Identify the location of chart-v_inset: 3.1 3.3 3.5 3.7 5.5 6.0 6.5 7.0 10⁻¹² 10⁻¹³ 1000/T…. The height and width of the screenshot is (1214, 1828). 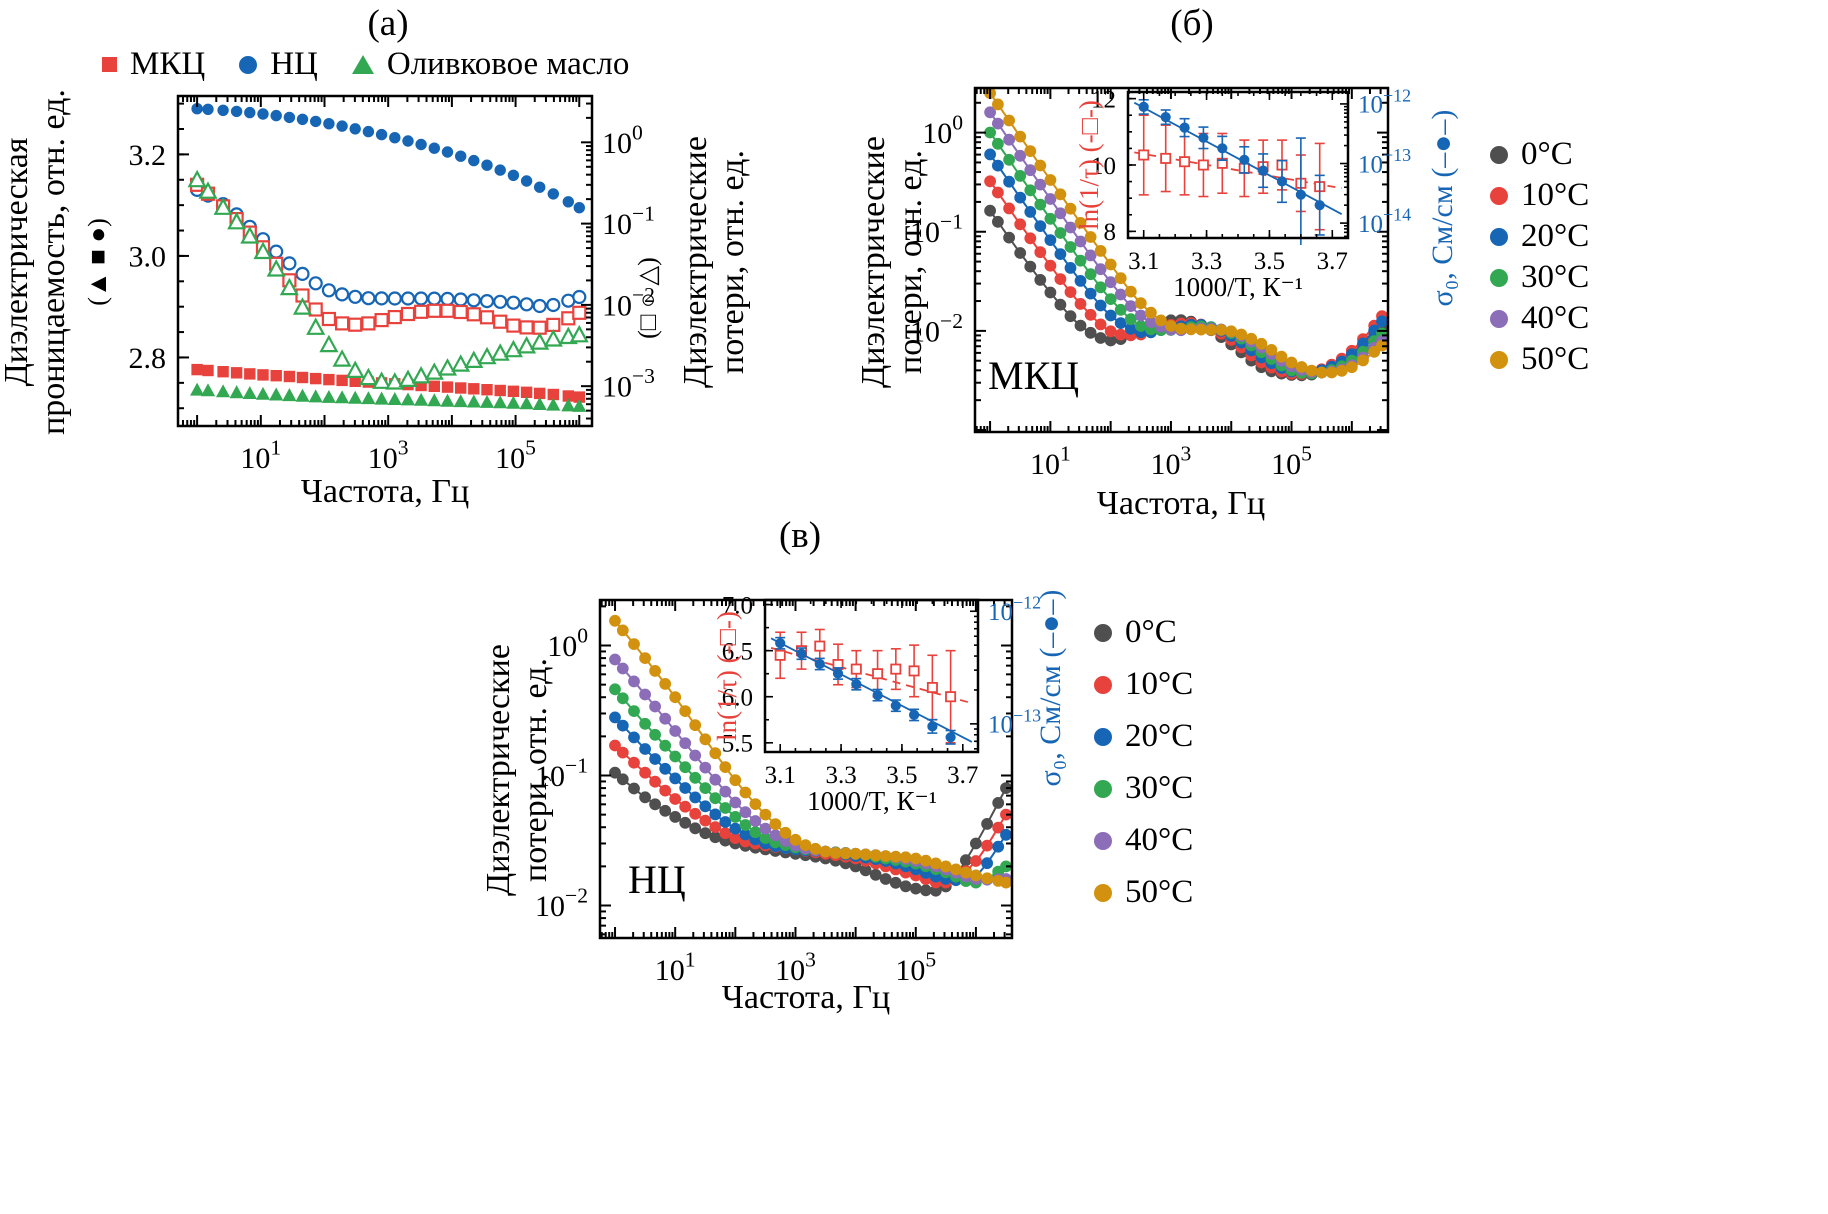
(889, 703).